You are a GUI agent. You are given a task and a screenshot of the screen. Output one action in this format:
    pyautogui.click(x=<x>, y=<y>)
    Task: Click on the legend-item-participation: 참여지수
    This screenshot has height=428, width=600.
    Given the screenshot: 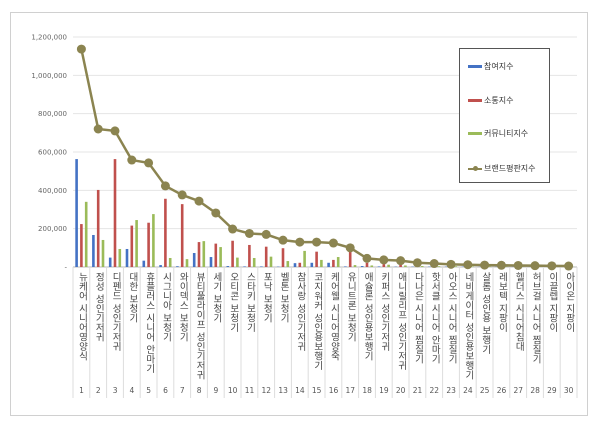 What is the action you would take?
    pyautogui.click(x=490, y=66)
    